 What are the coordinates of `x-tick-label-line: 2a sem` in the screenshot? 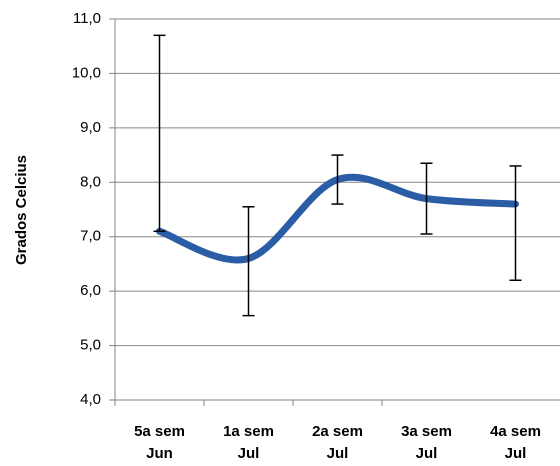 It's located at (337, 431).